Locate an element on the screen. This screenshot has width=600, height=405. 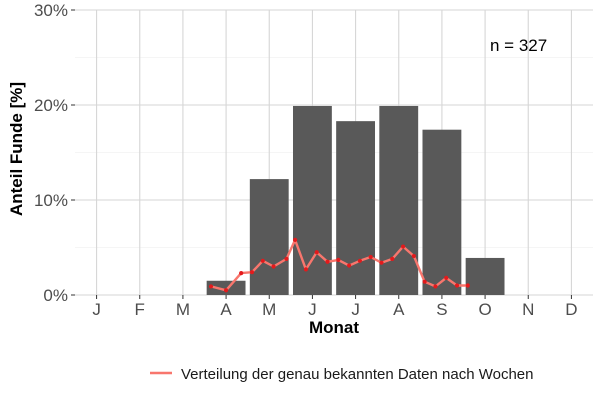
y-tick-label: 0% is located at coordinates (55, 295).